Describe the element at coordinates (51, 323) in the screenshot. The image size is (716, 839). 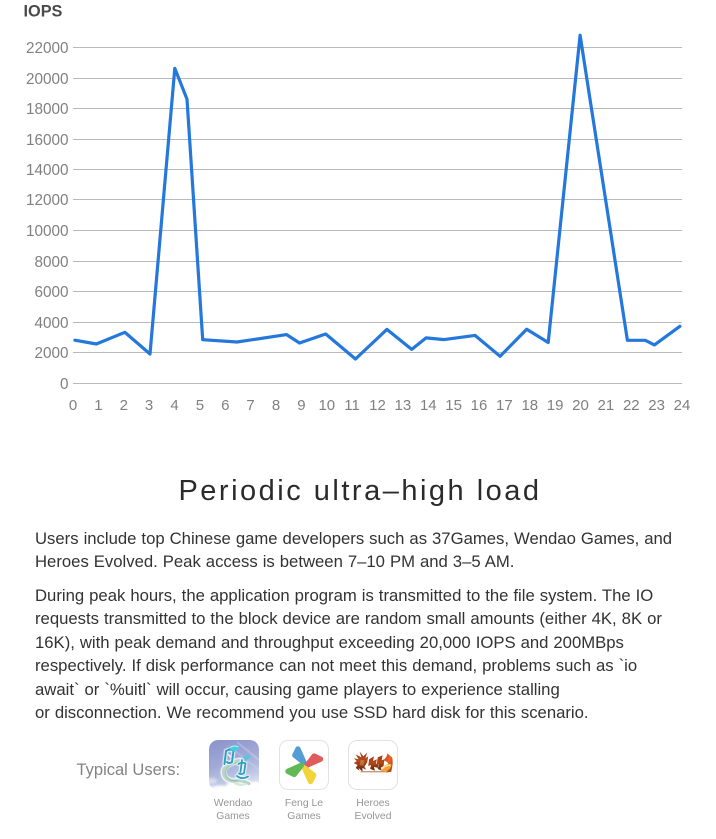
I see `svg-text: 4000` at that location.